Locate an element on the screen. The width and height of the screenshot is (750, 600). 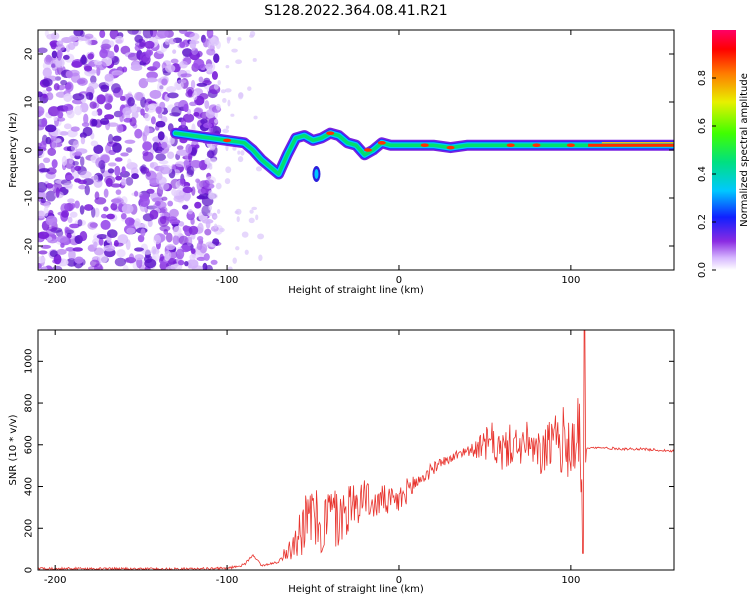
snr-x-tick-label: -100 is located at coordinates (227, 580).